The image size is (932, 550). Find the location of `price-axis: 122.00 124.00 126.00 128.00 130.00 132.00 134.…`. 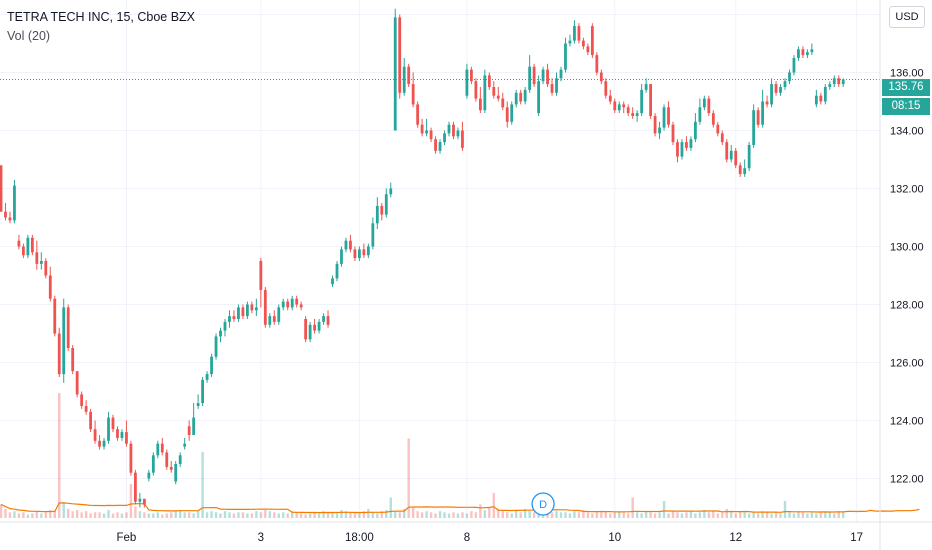

price-axis: 122.00 124.00 126.00 128.00 130.00 132.00 134.… is located at coordinates (907, 248).